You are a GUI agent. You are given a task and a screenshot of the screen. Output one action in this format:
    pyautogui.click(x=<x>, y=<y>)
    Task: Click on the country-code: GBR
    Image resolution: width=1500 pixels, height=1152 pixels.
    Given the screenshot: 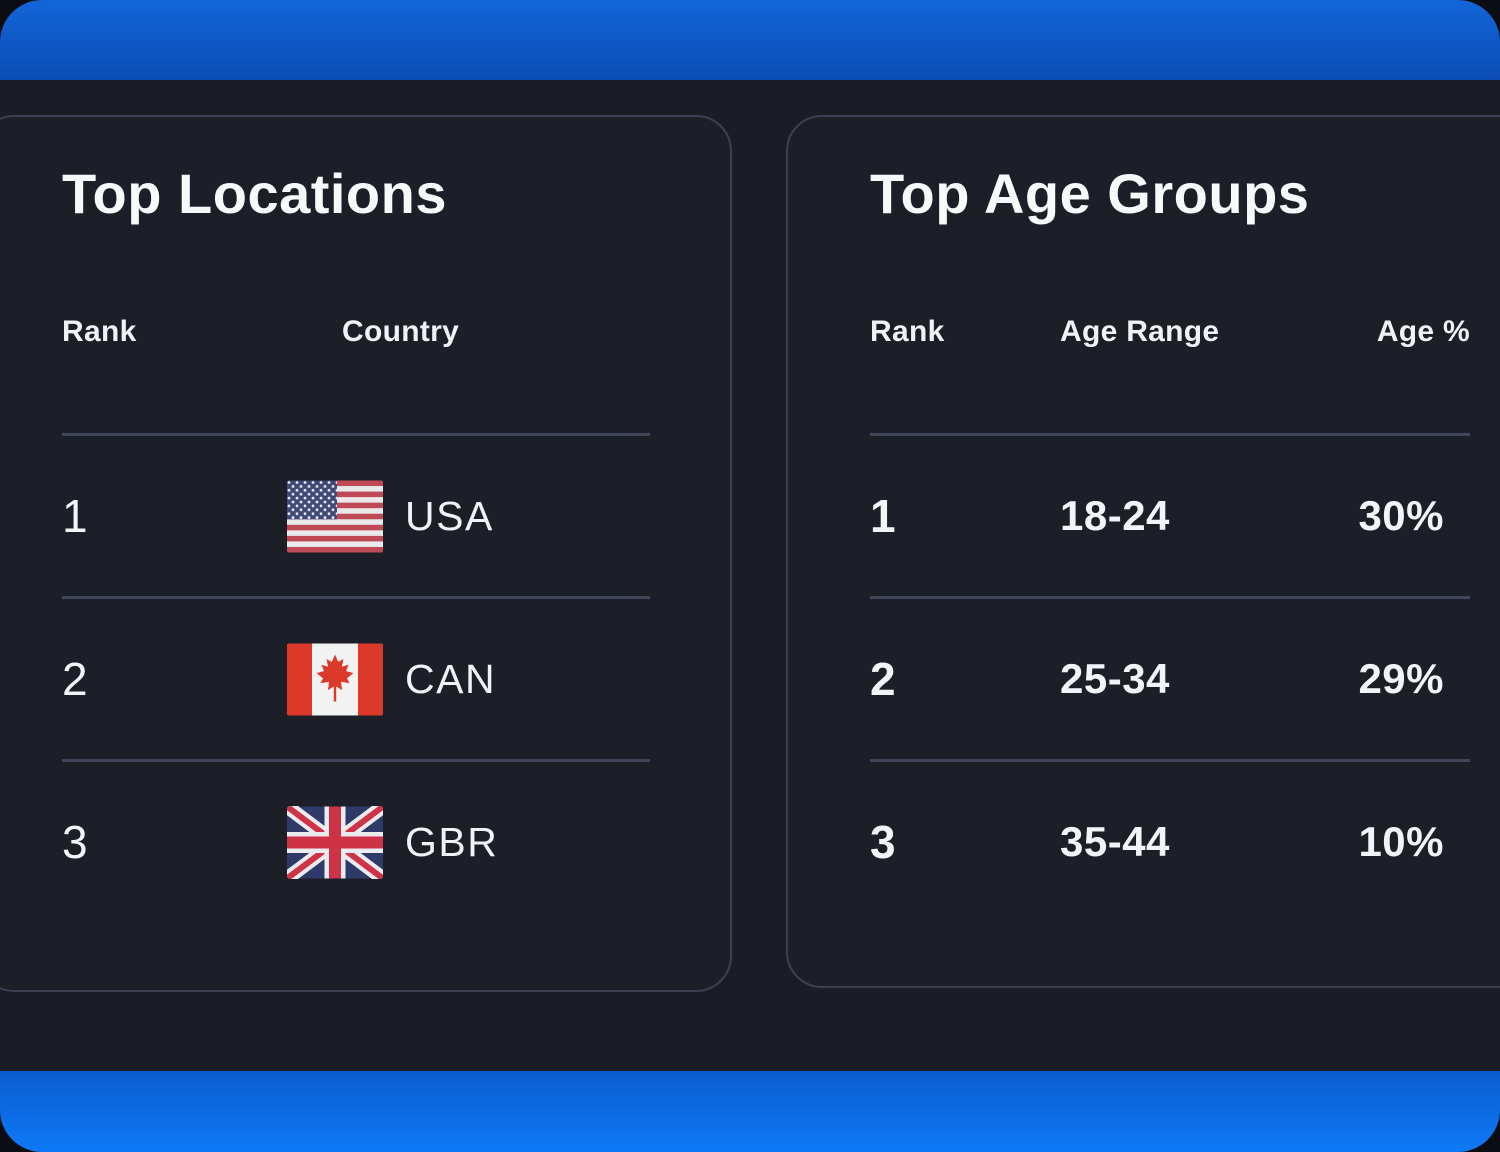 What is the action you would take?
    pyautogui.click(x=452, y=841)
    